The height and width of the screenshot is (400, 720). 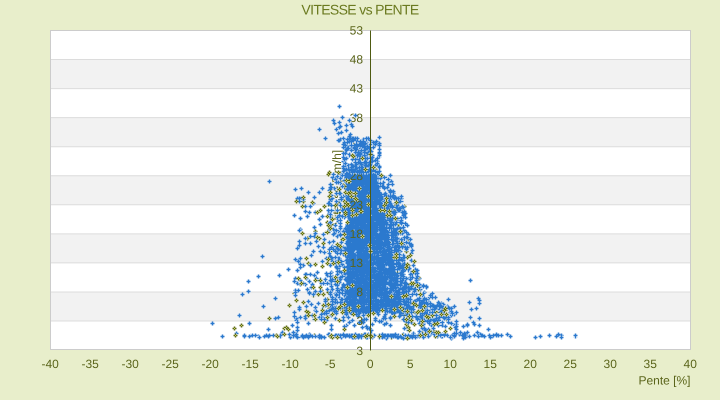 What do you see at coordinates (357, 263) in the screenshot?
I see `svg-text: 13` at bounding box center [357, 263].